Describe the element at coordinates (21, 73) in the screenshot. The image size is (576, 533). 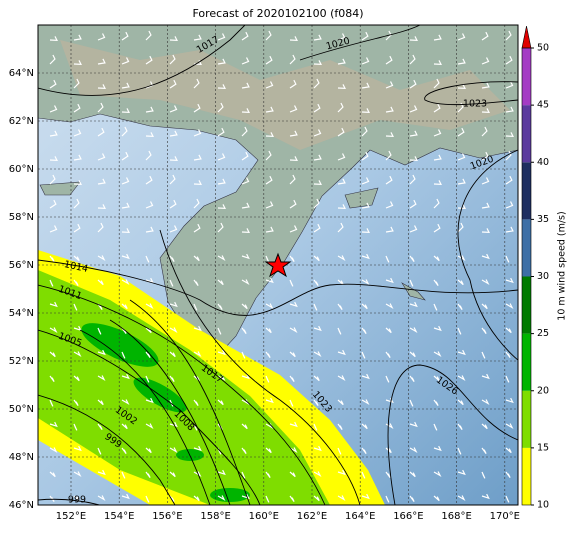
I see `lat-label: 64°N` at that location.